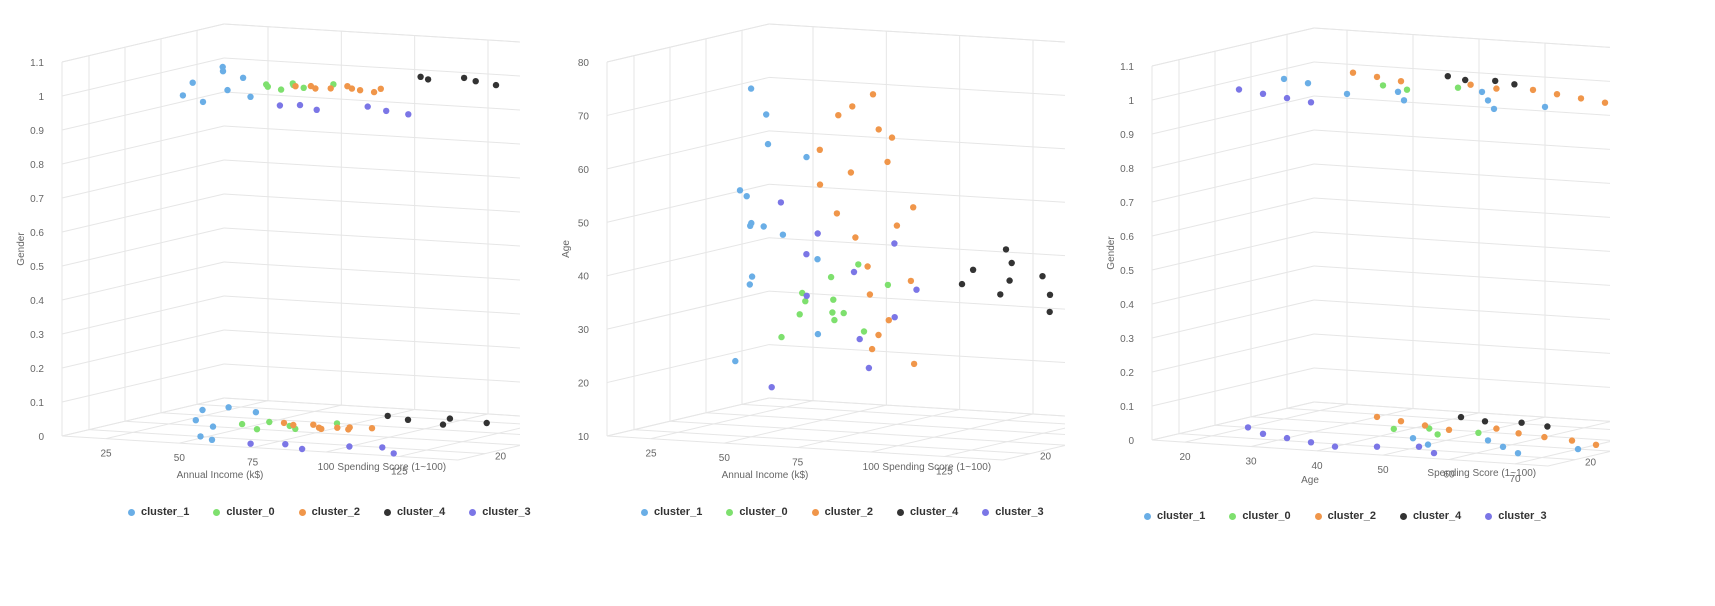  I want to click on y-tick-label: 0.1, so click(1127, 407).